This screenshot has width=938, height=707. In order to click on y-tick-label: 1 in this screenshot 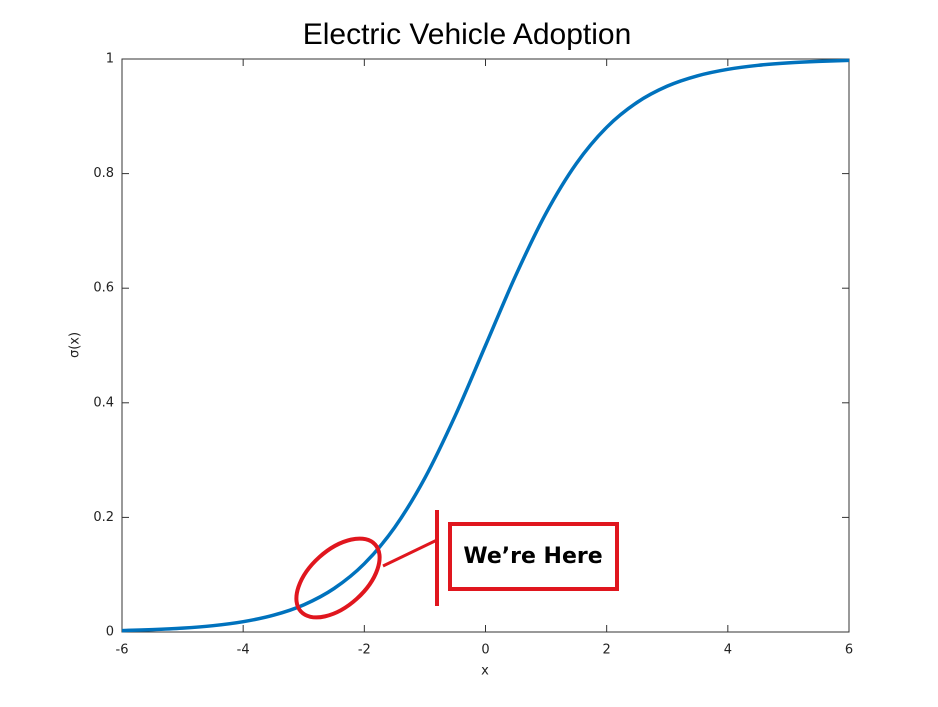, I will do `click(110, 59)`.